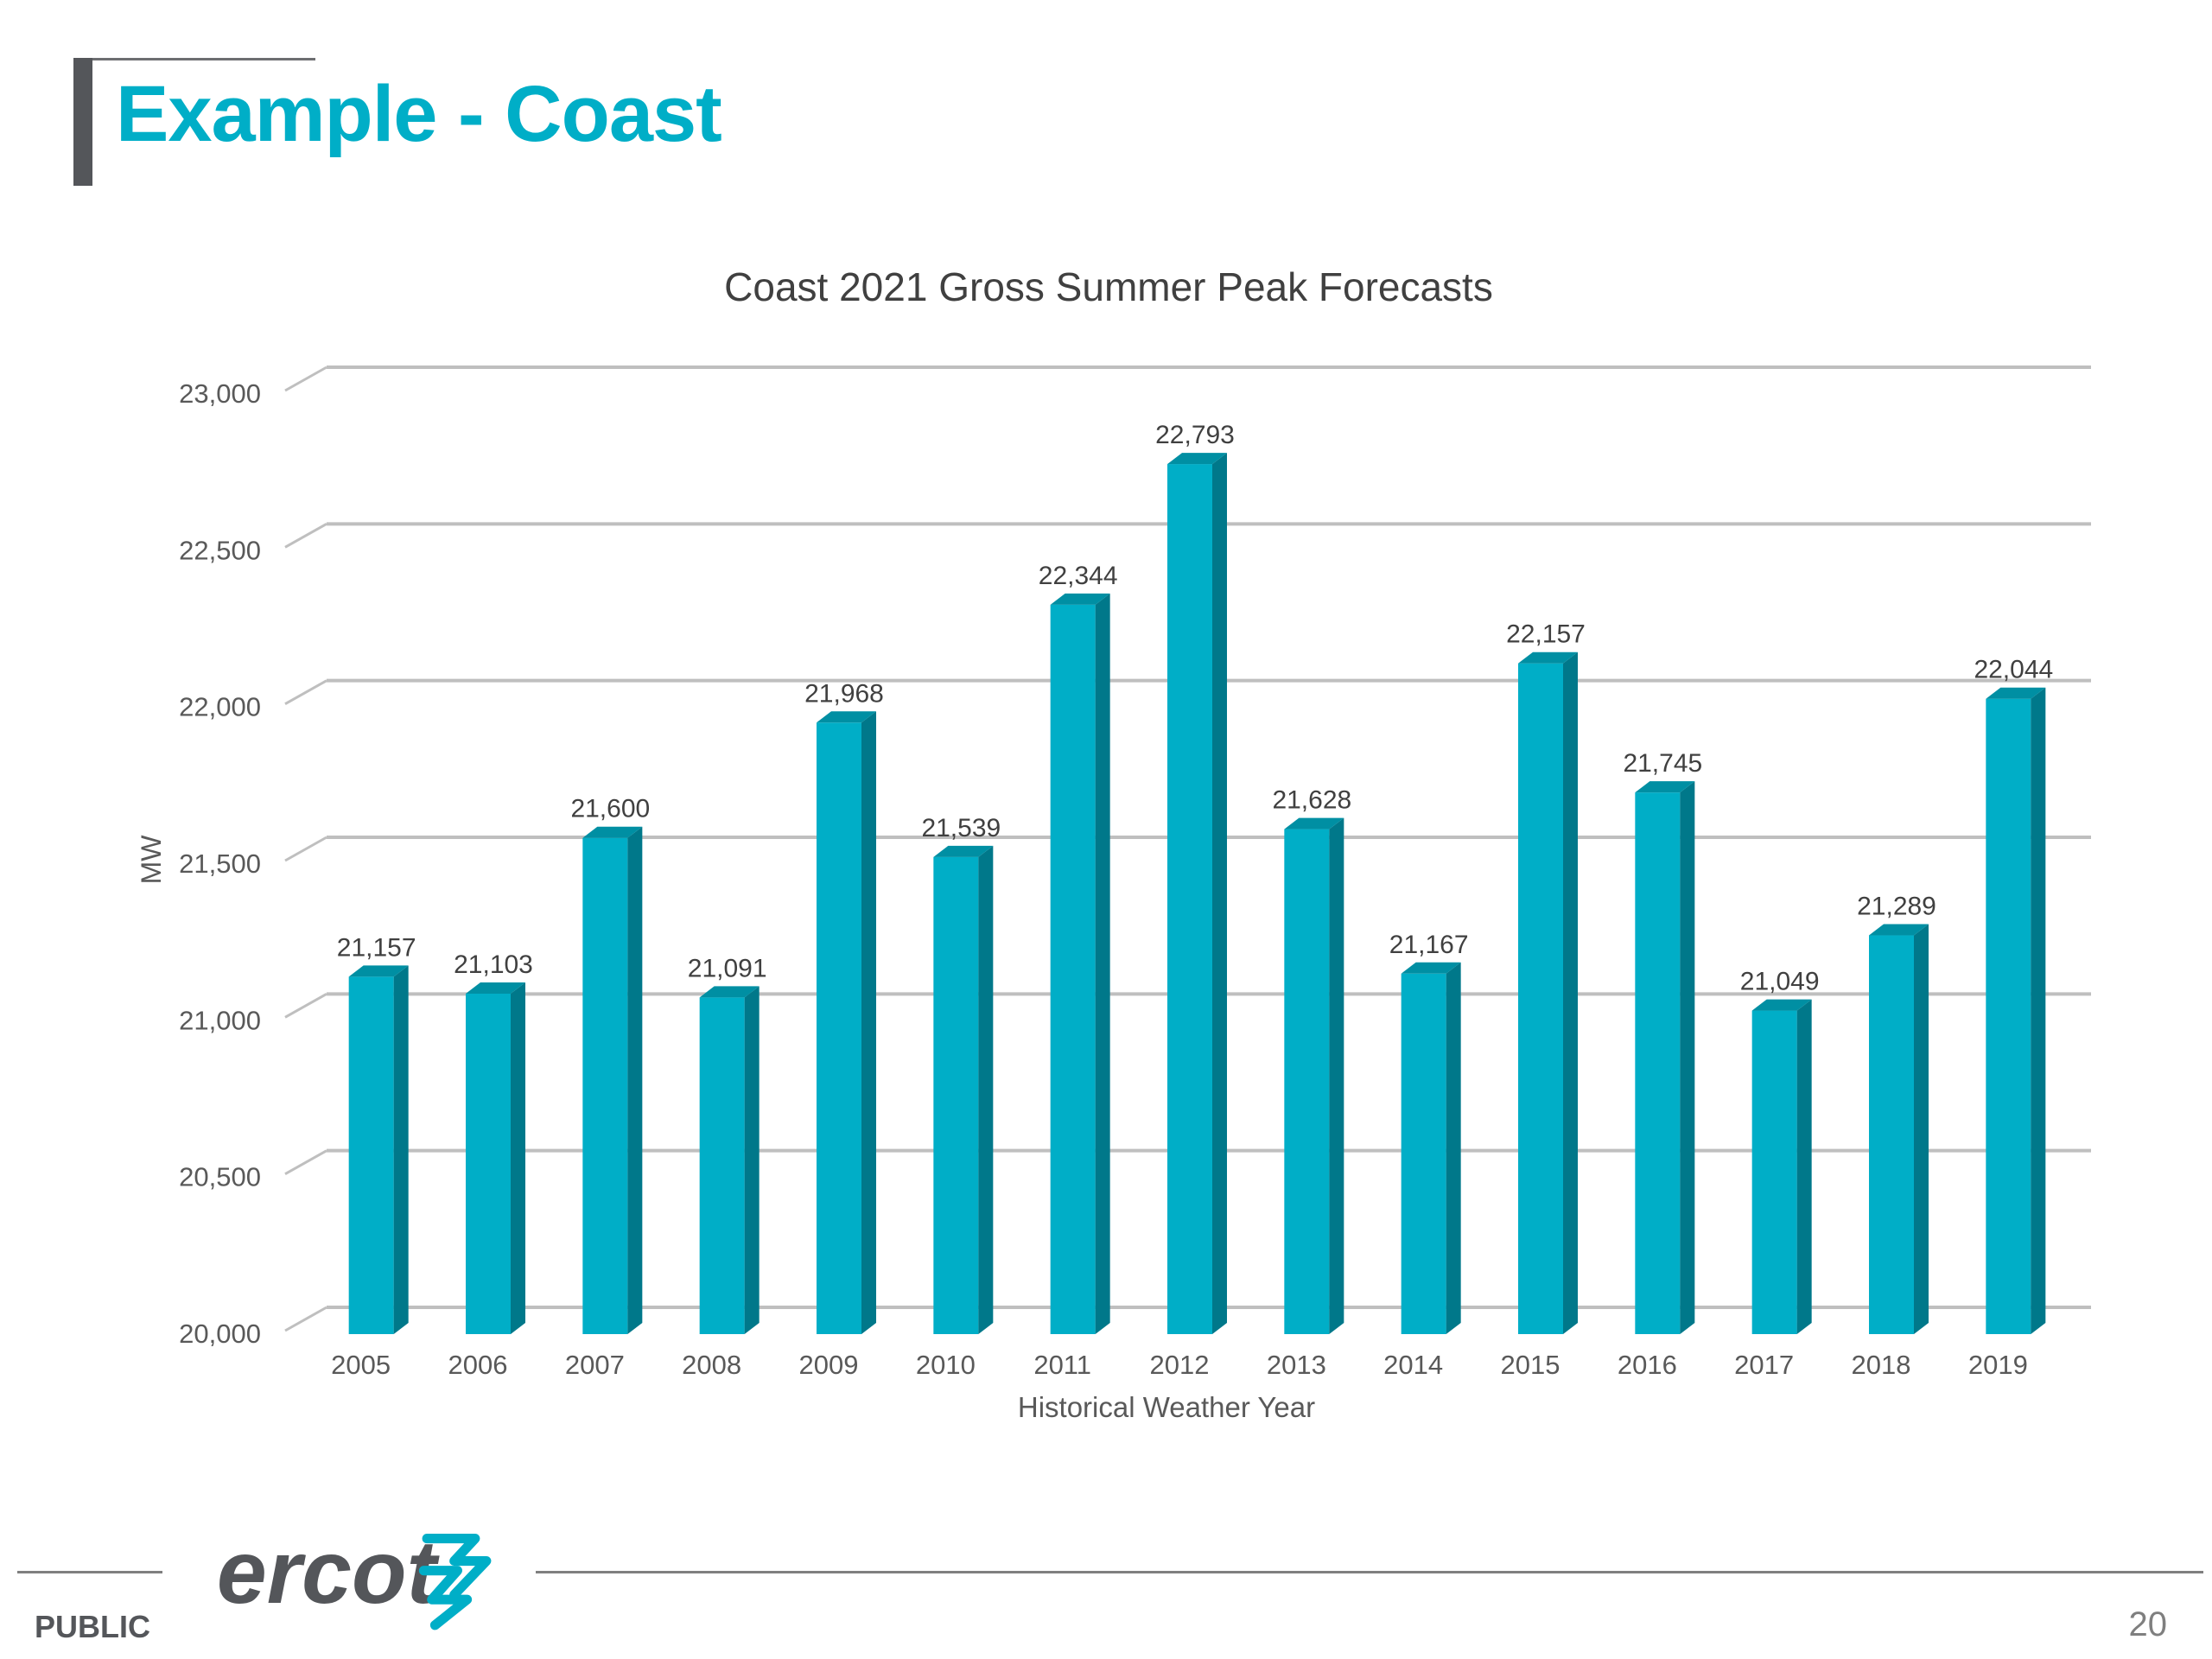  What do you see at coordinates (946, 1365) in the screenshot?
I see `x-tick-label: 2010` at bounding box center [946, 1365].